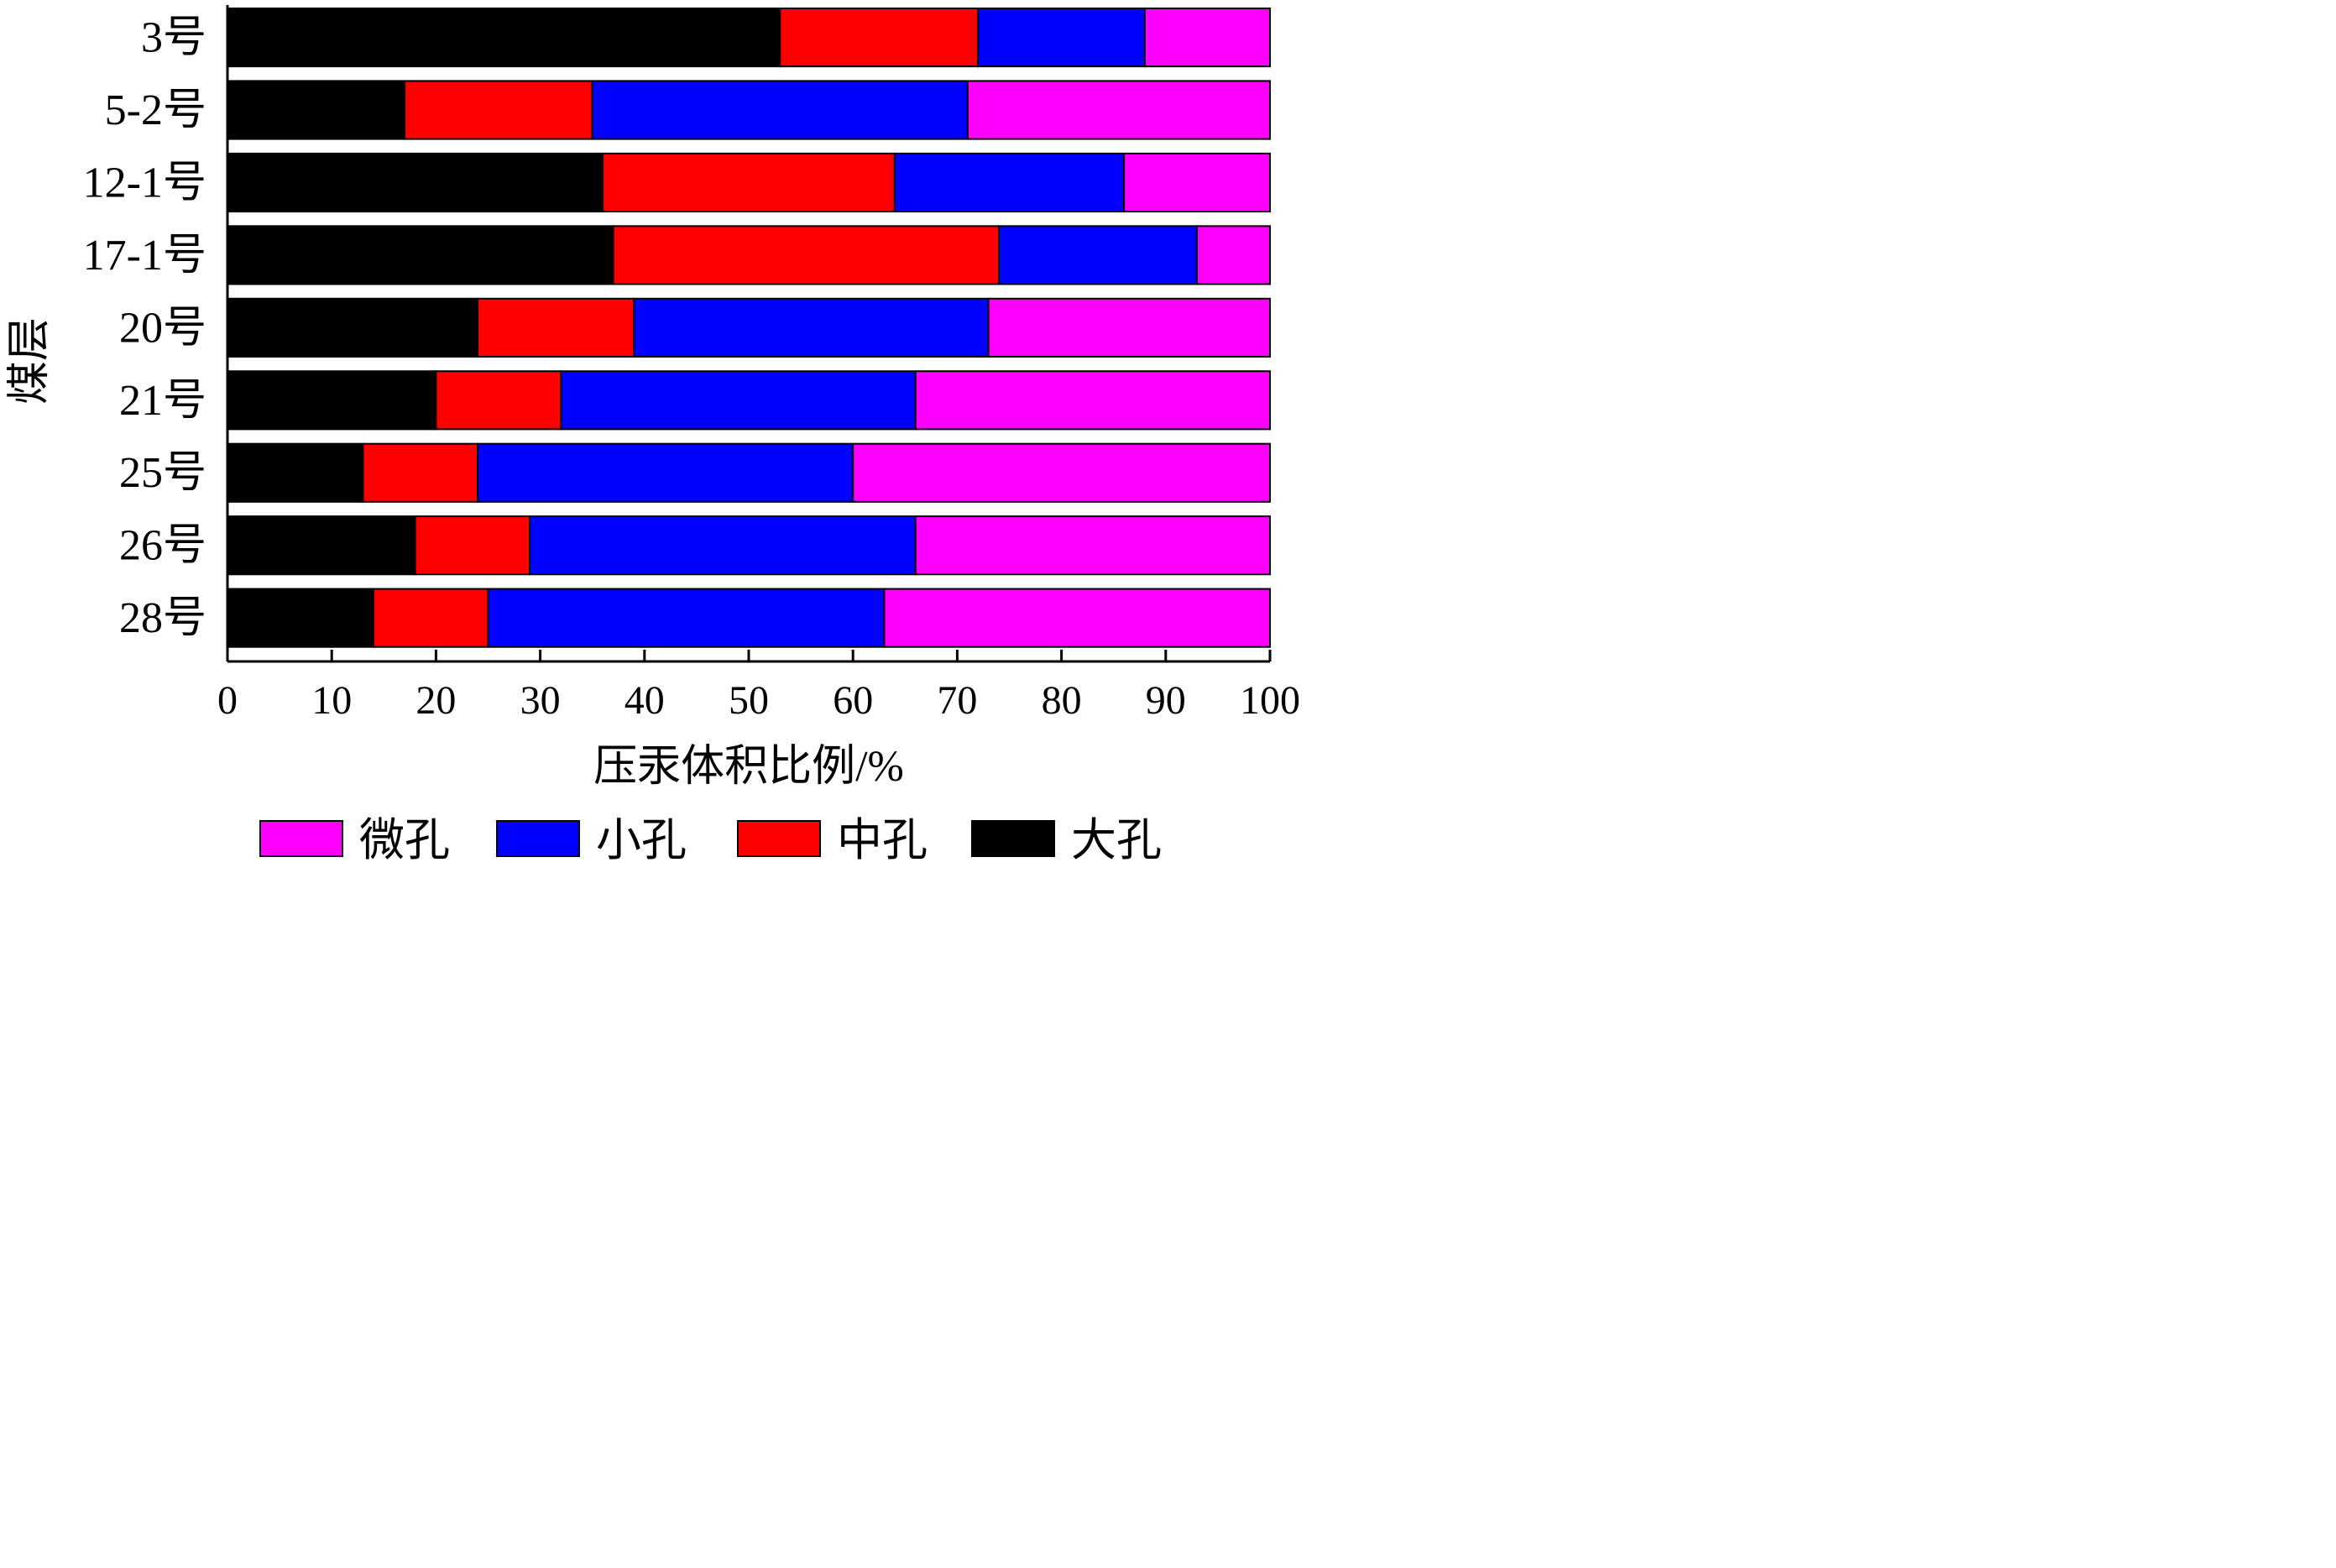 The height and width of the screenshot is (1568, 2336). I want to click on y-tick-label: 5-2号, so click(155, 110).